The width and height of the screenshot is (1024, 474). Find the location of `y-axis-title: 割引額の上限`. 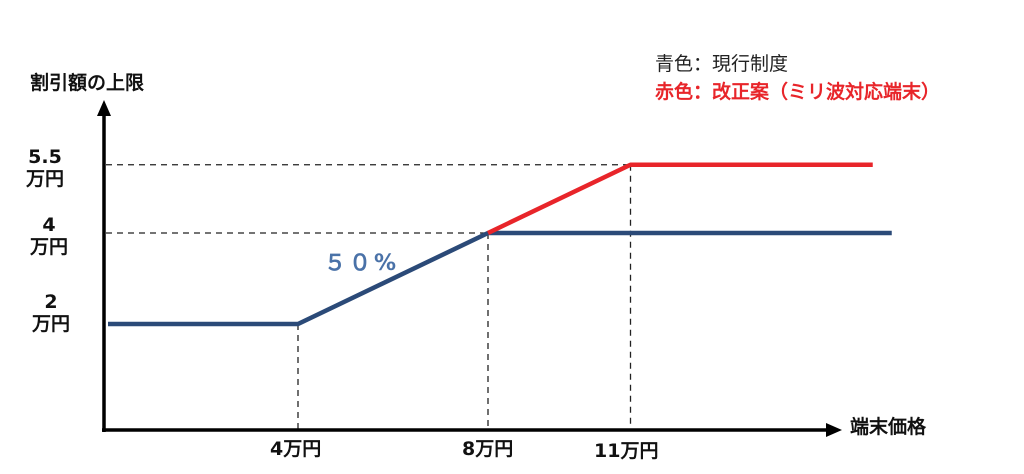

y-axis-title: 割引額の上限 is located at coordinates (87, 83).